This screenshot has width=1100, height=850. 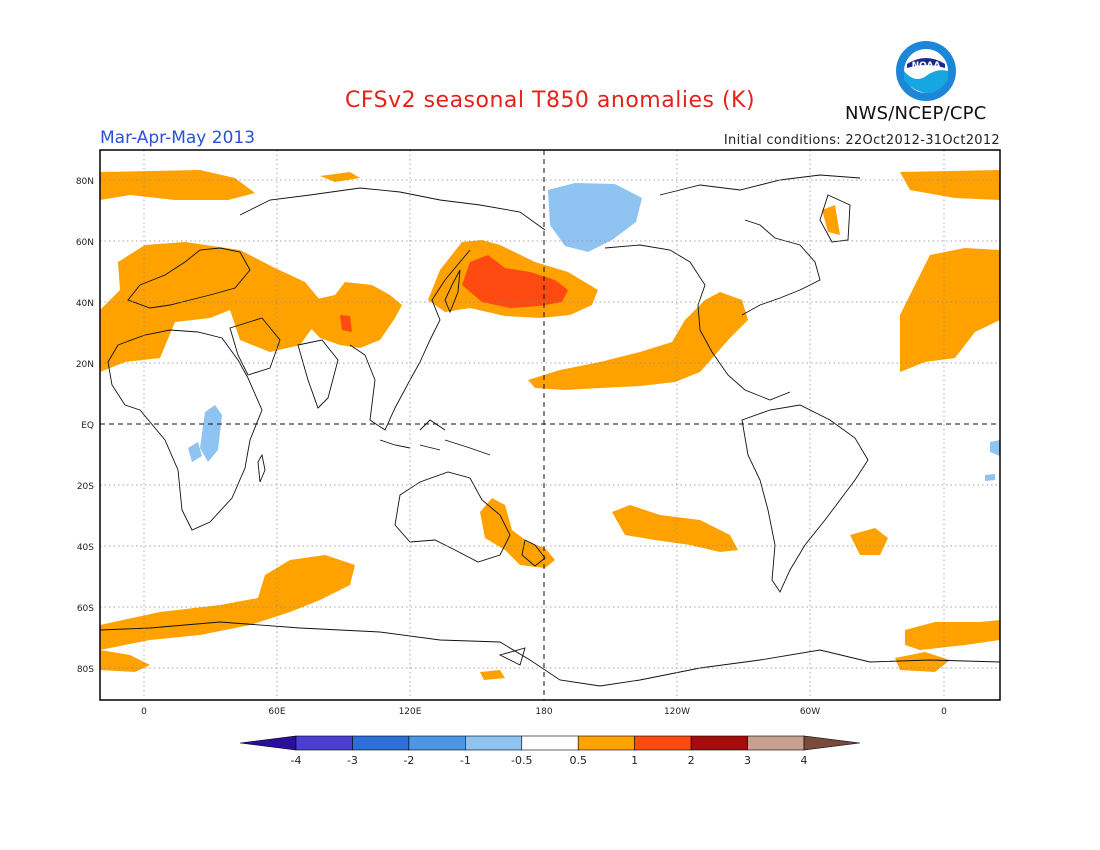 I want to click on longitude-ticks: 0 60E 120E 180 120W 60W 0, so click(x=544, y=712).